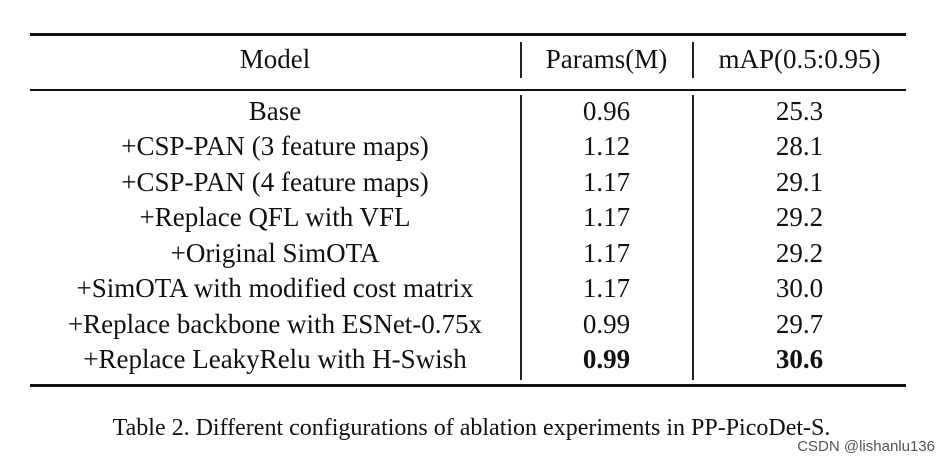  I want to click on watermark: CSDN @lishanlu136, so click(866, 446).